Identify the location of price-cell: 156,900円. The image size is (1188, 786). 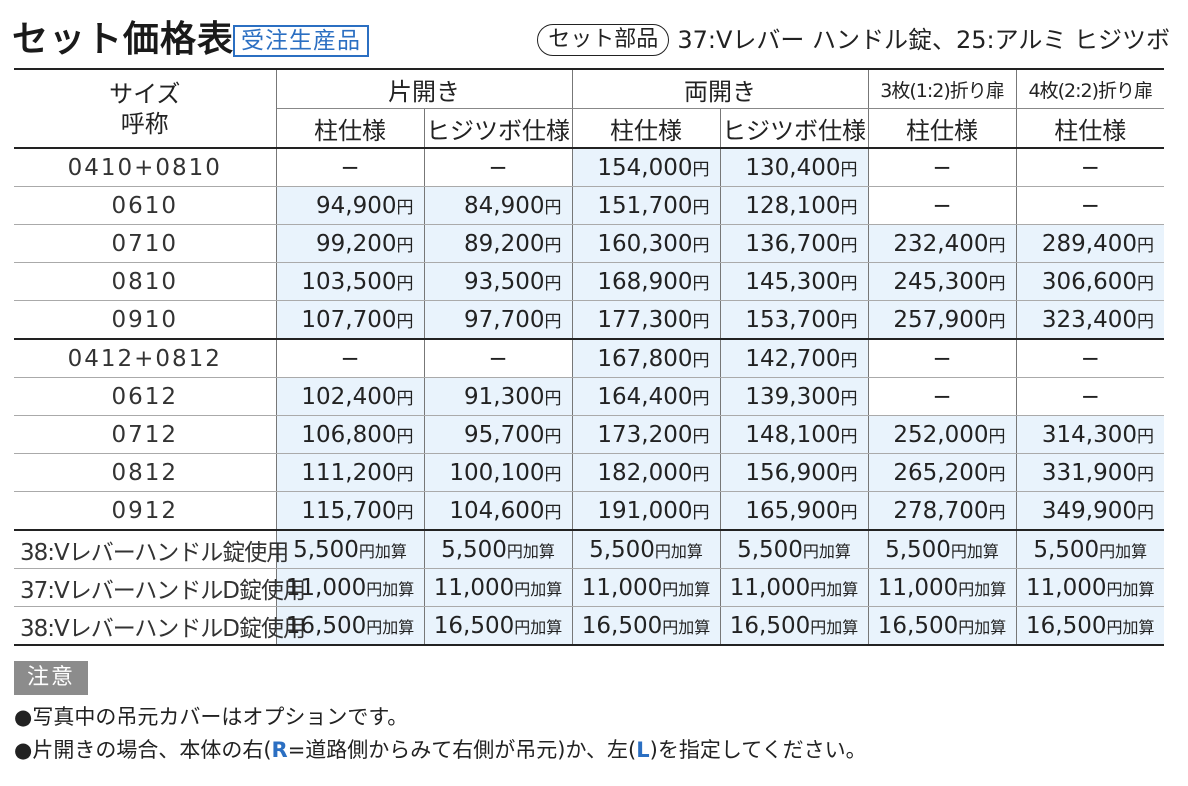
(794, 472).